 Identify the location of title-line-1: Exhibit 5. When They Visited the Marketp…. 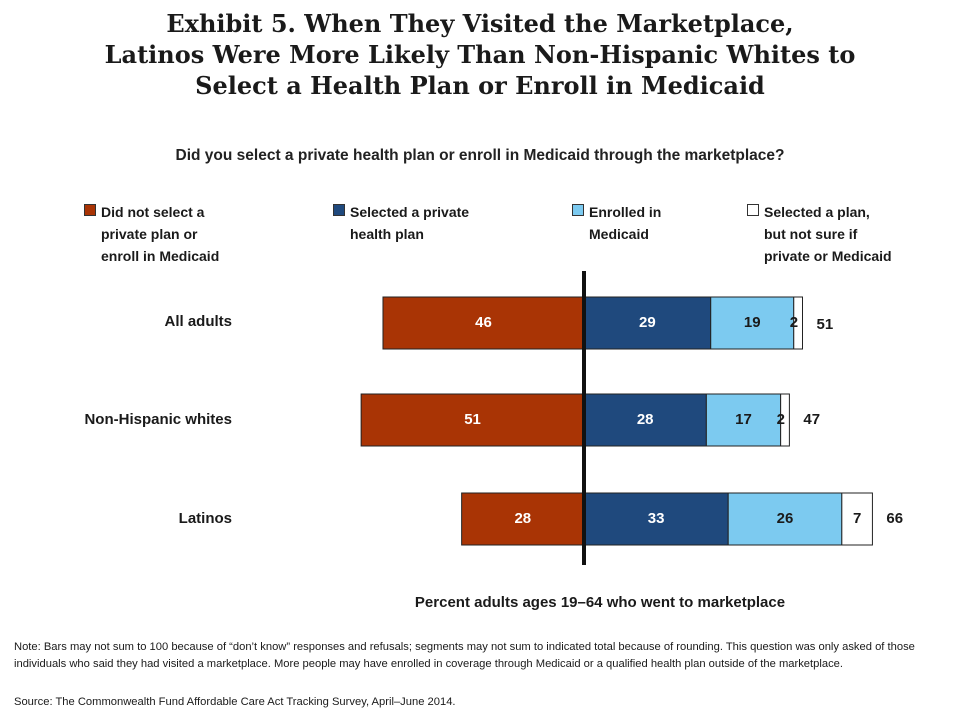
(480, 23).